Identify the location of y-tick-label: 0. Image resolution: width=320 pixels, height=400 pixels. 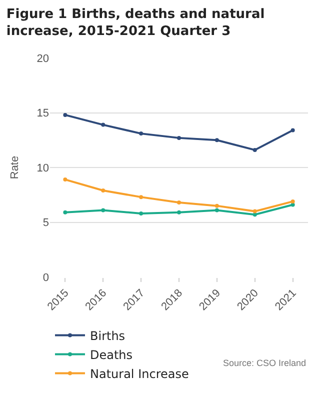
(45, 278).